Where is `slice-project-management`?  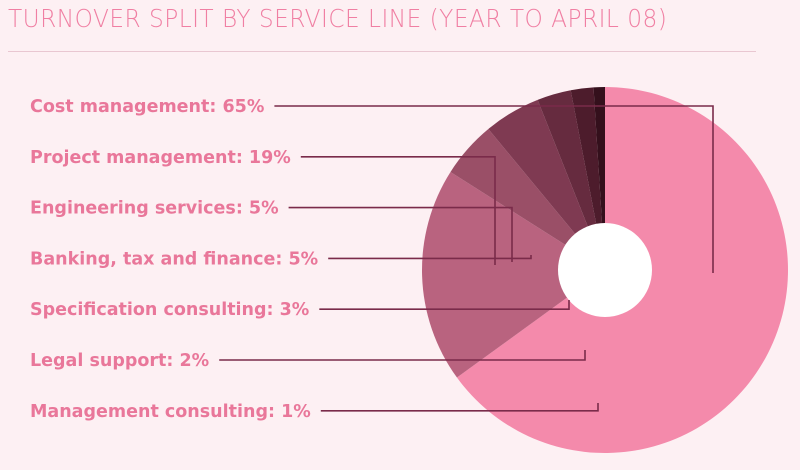
slice-project-management is located at coordinates (513, 274).